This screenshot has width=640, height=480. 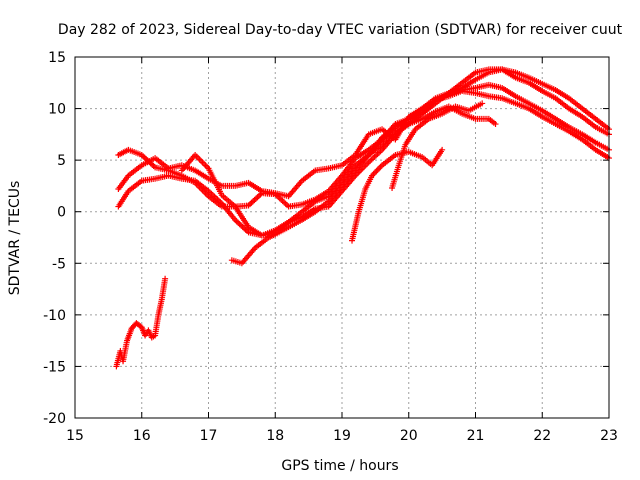 What do you see at coordinates (342, 436) in the screenshot?
I see `x-tick-label: 19` at bounding box center [342, 436].